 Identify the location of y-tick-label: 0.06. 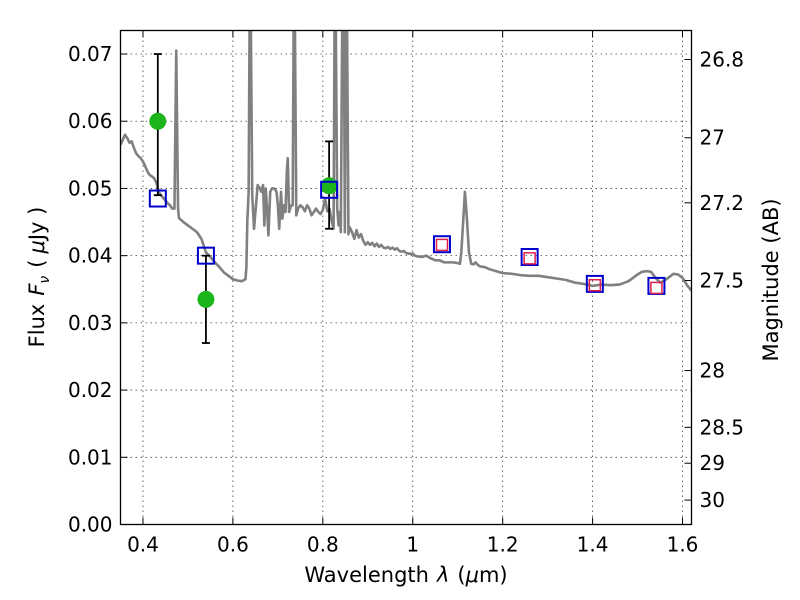
(90, 121).